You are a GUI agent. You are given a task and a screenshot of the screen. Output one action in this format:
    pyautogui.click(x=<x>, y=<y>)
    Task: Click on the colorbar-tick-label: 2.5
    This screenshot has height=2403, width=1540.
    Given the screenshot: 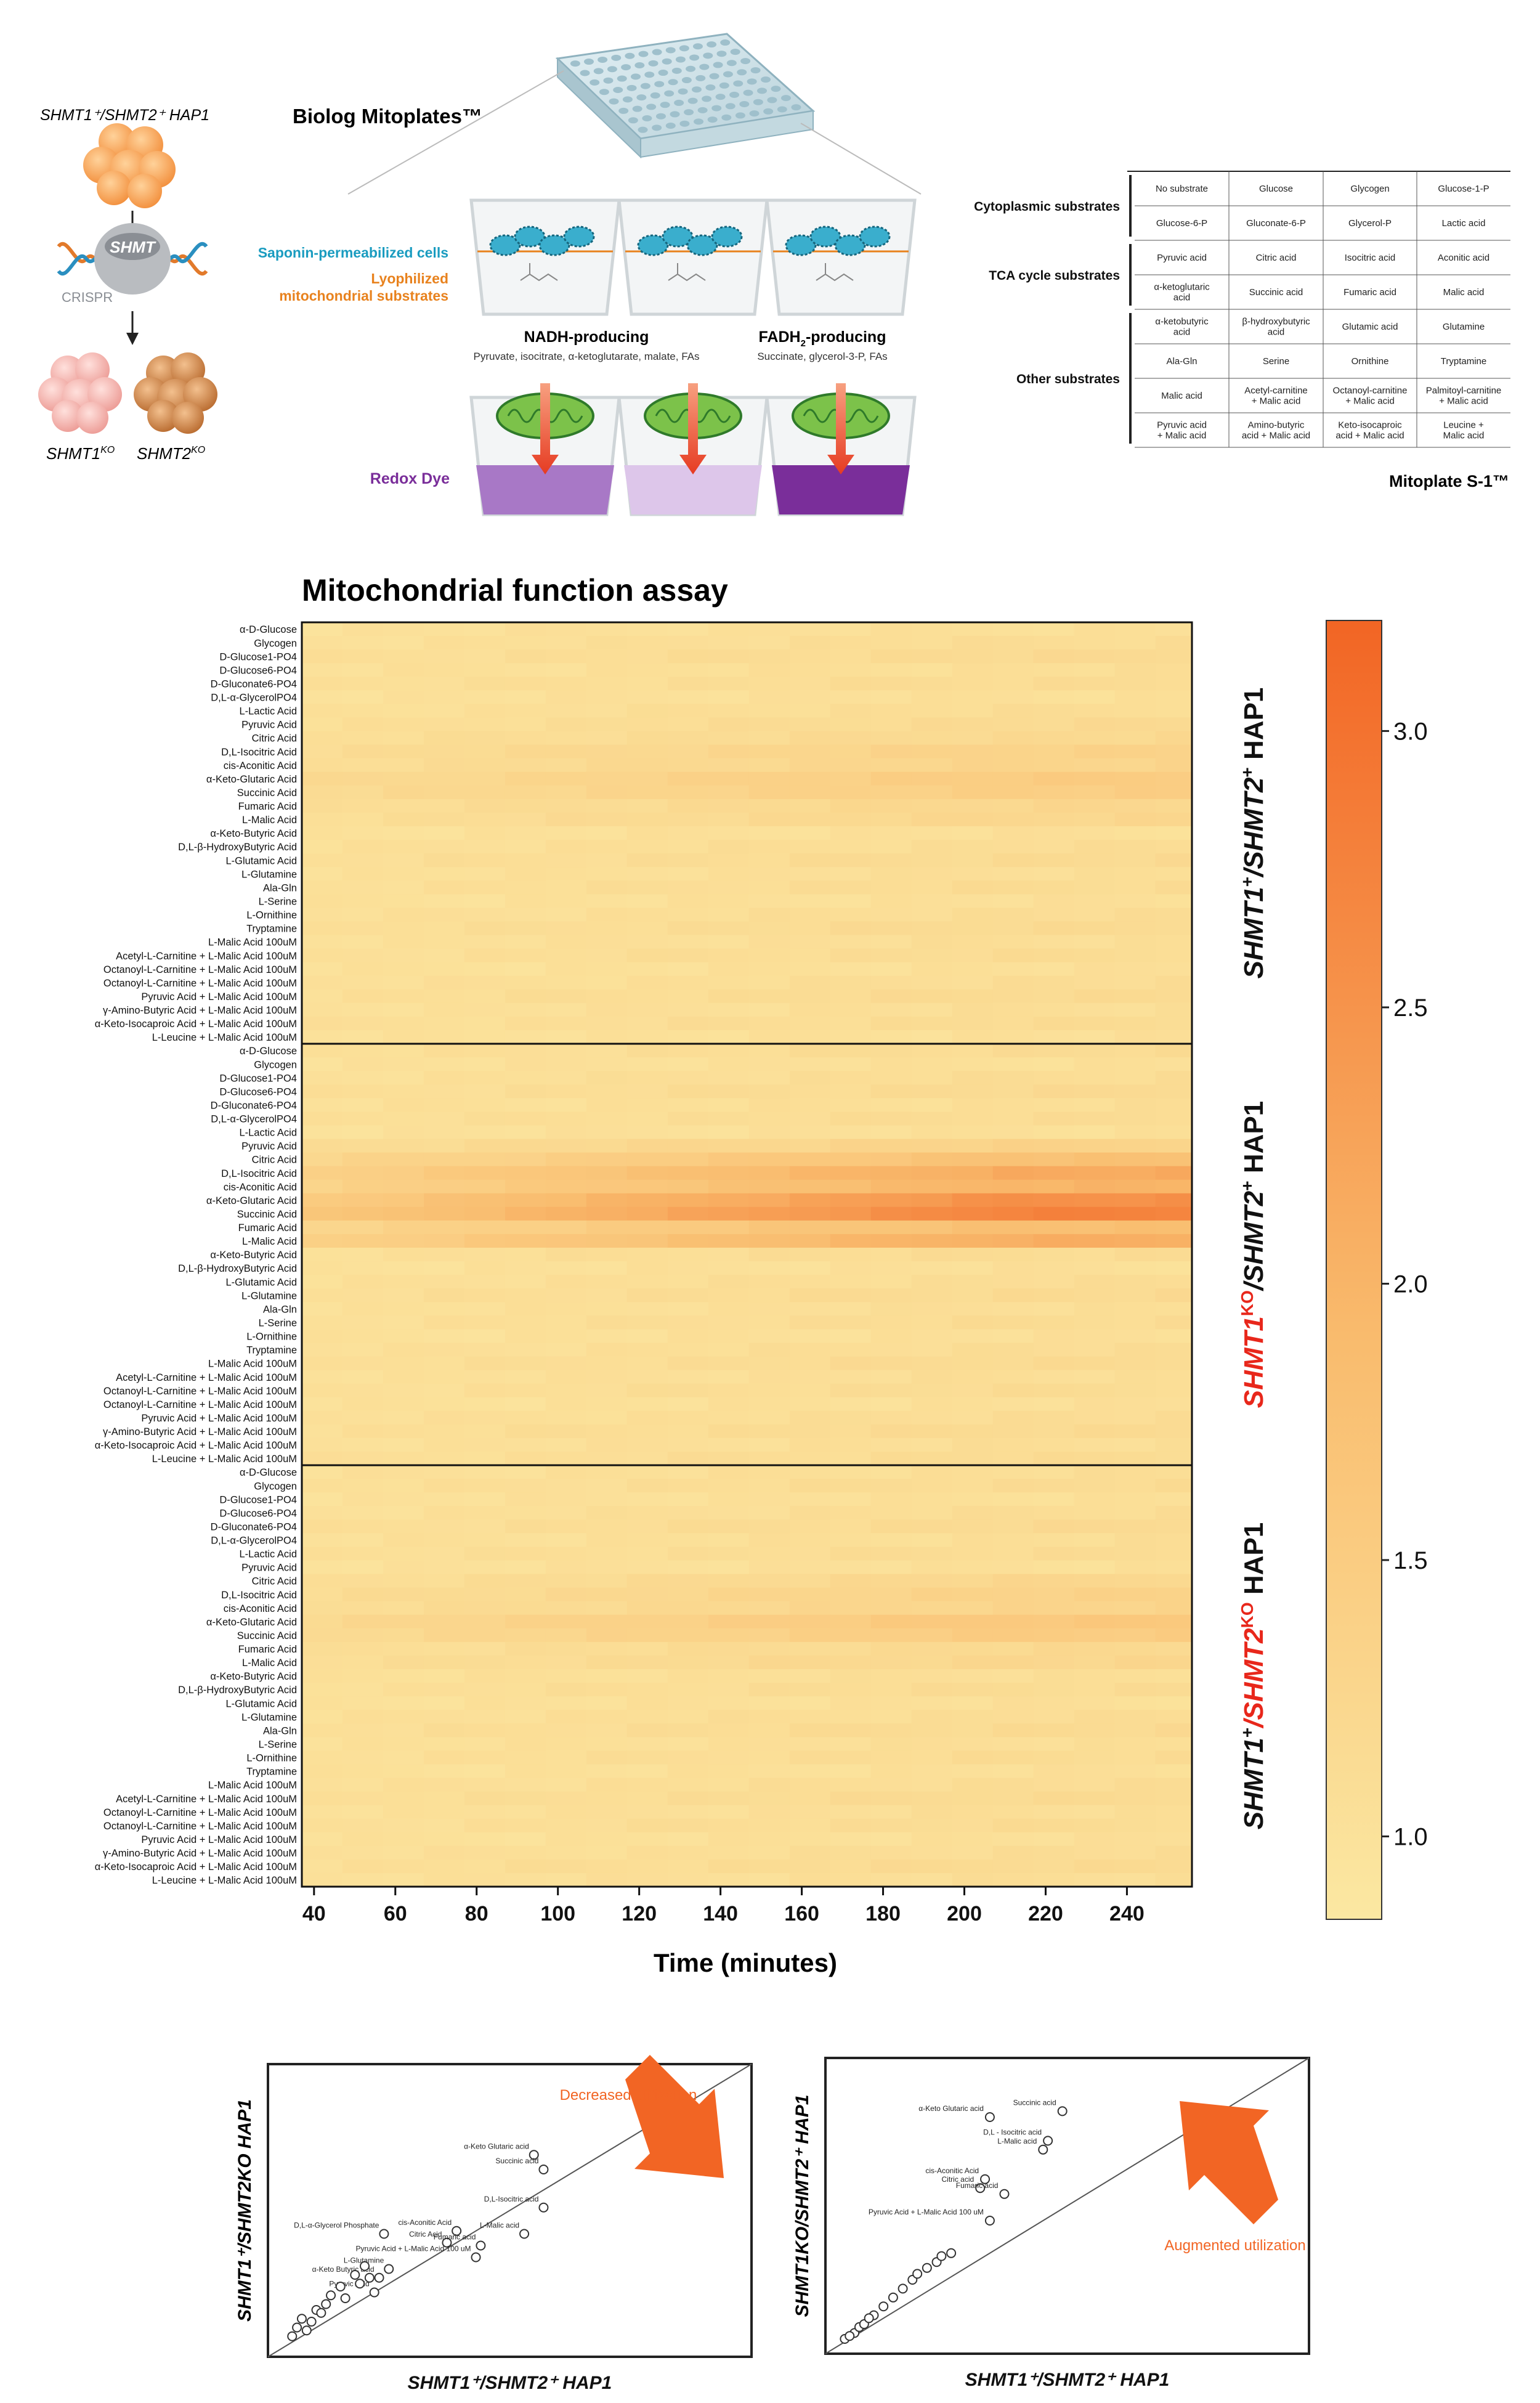 What is the action you would take?
    pyautogui.click(x=1410, y=1008)
    